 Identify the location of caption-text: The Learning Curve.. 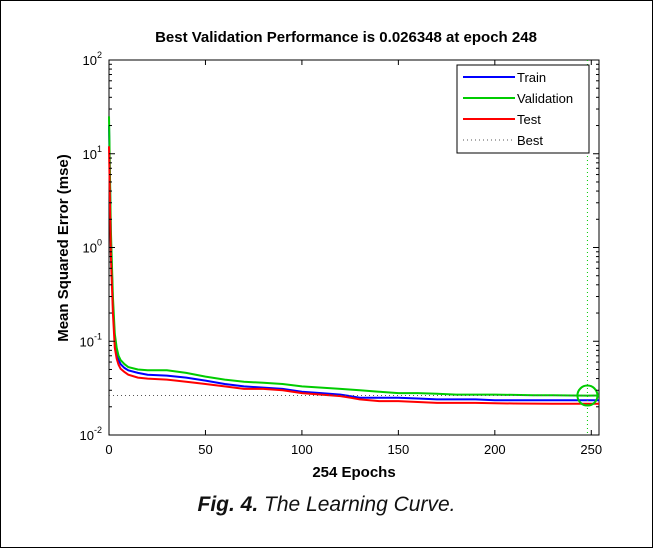
(357, 504).